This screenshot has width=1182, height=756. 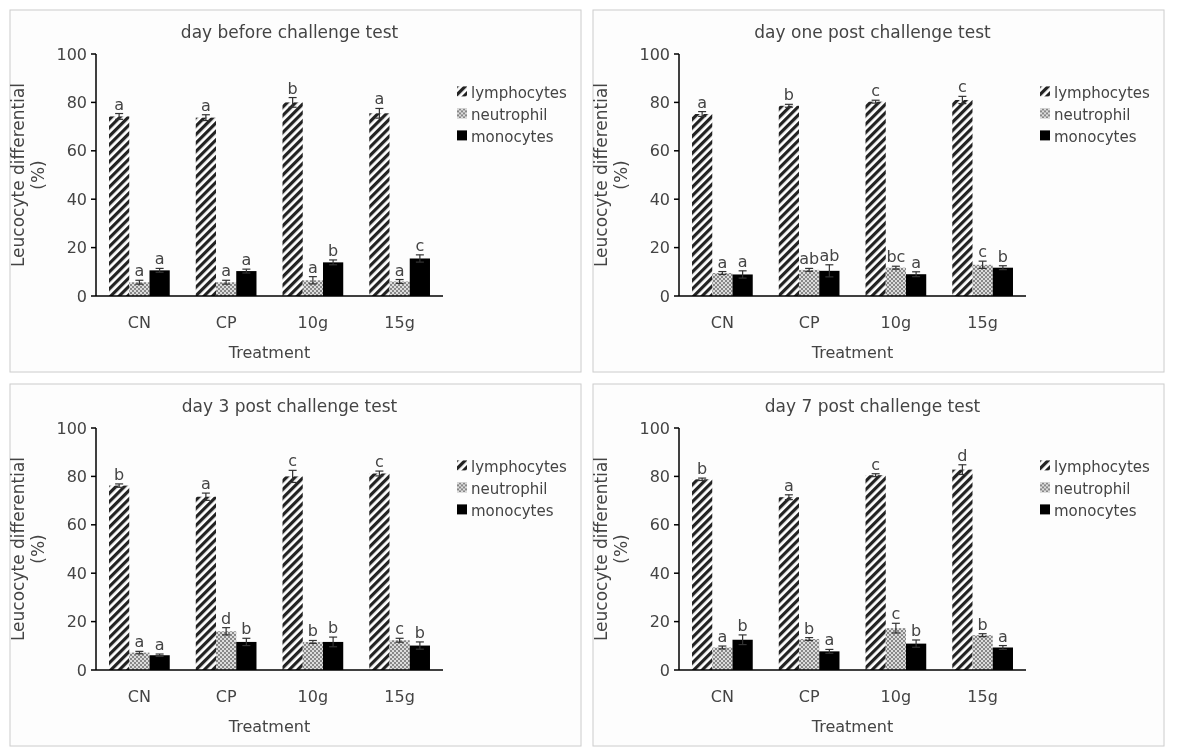 I want to click on x-tick-label: 15g, so click(x=399, y=322).